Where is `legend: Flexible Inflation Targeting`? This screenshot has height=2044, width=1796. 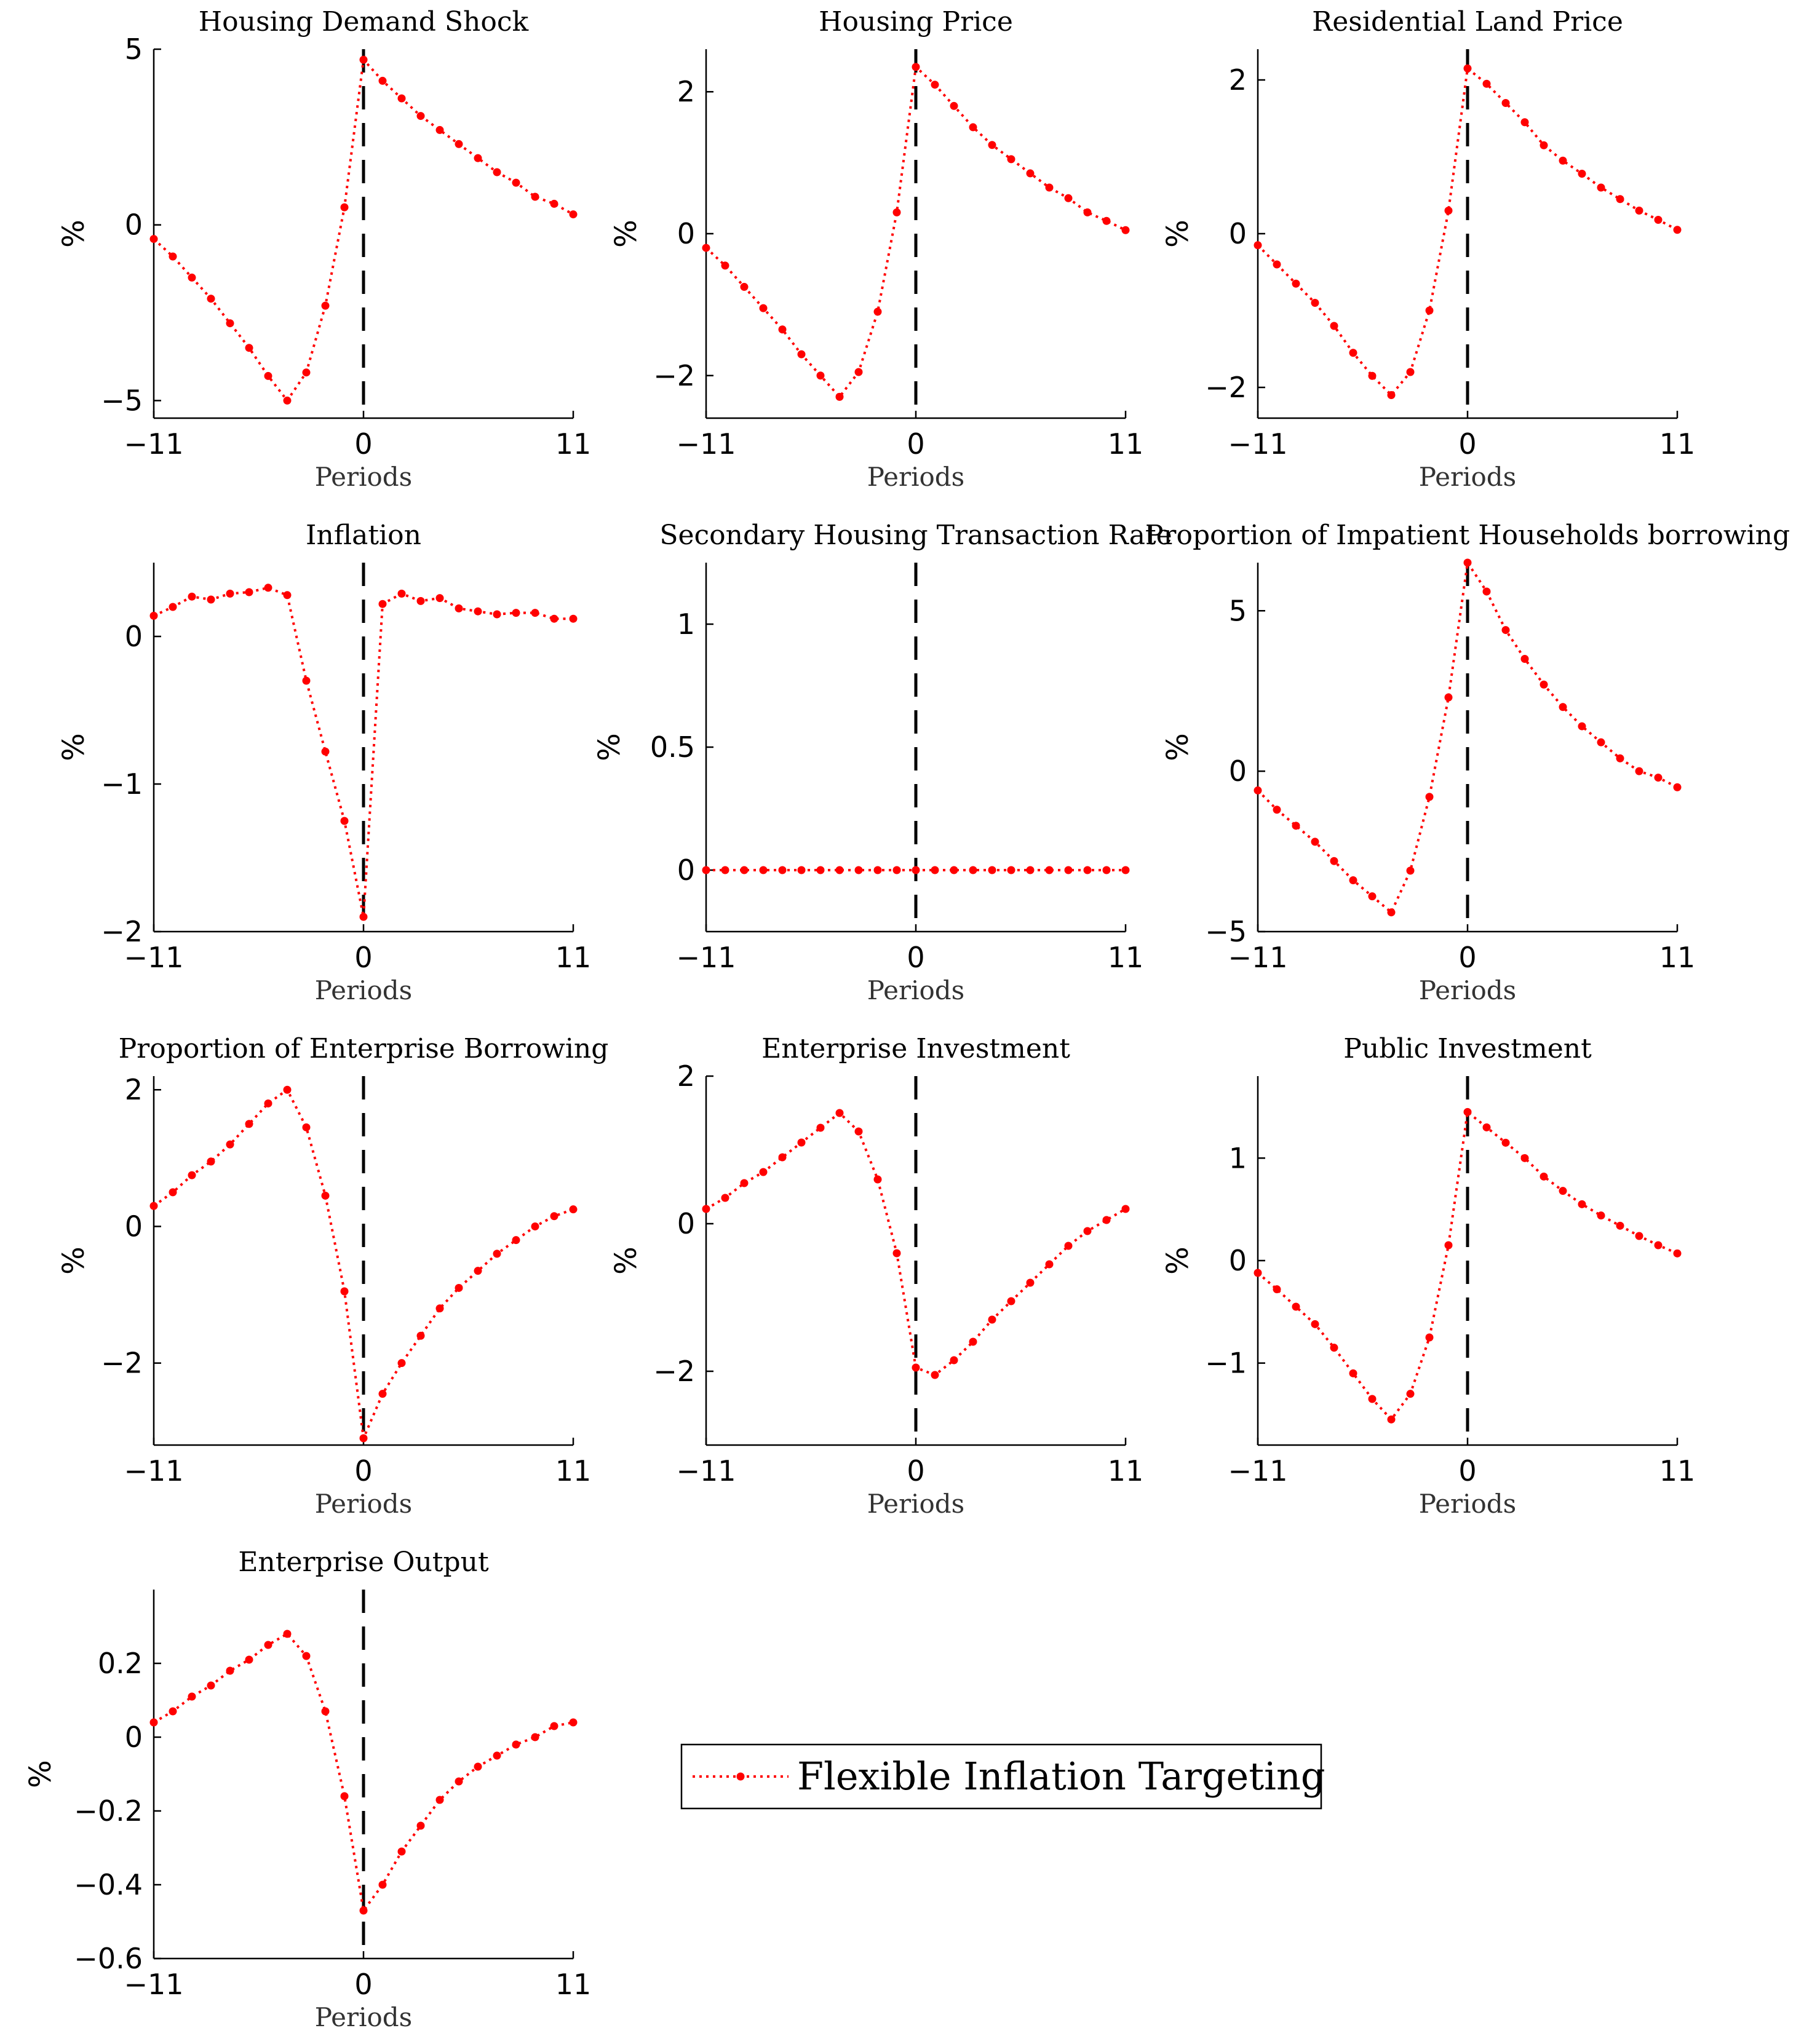 legend: Flexible Inflation Targeting is located at coordinates (1002, 1776).